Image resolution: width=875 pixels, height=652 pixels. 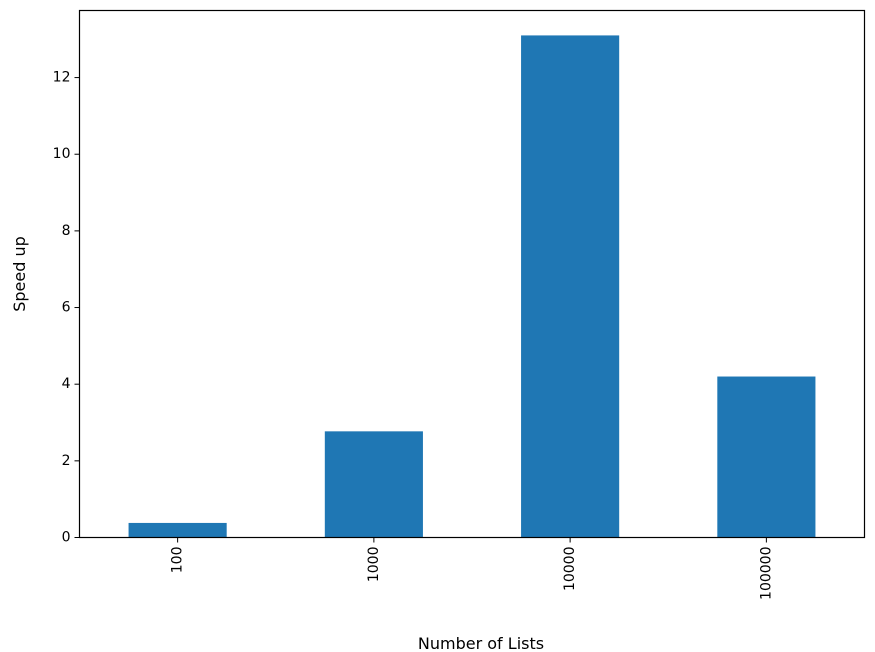 What do you see at coordinates (66, 538) in the screenshot?
I see `y-tick-label: 0` at bounding box center [66, 538].